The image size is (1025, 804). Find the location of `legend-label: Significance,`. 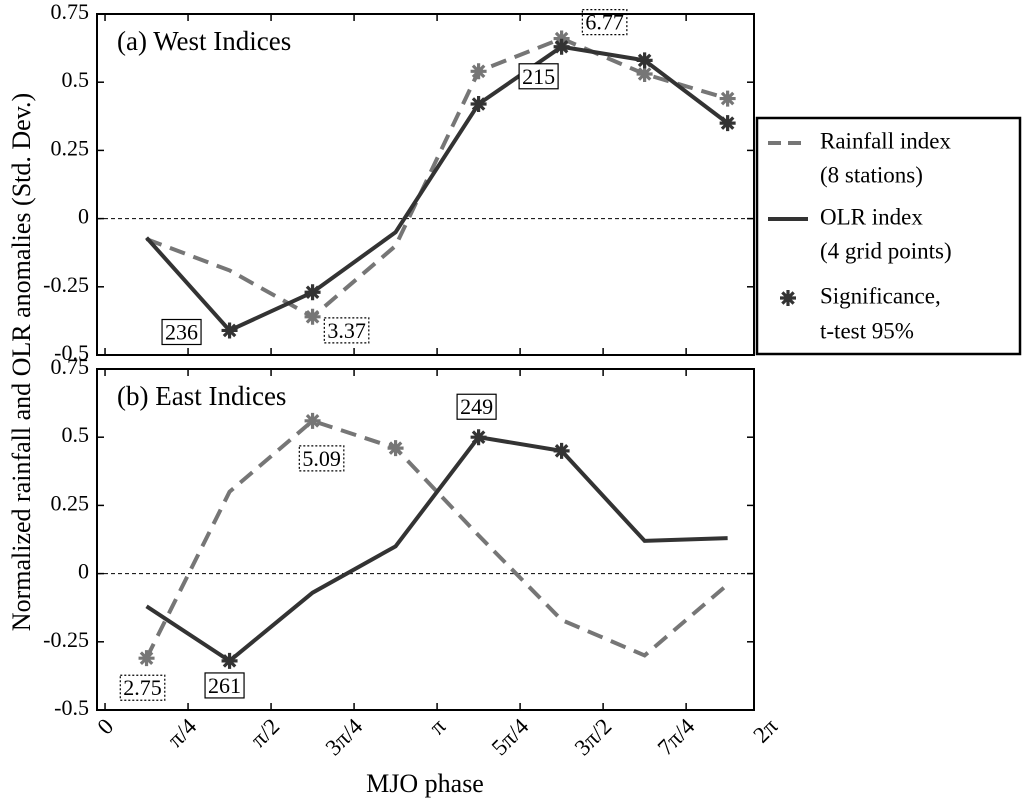

legend-label: Significance, is located at coordinates (880, 295).